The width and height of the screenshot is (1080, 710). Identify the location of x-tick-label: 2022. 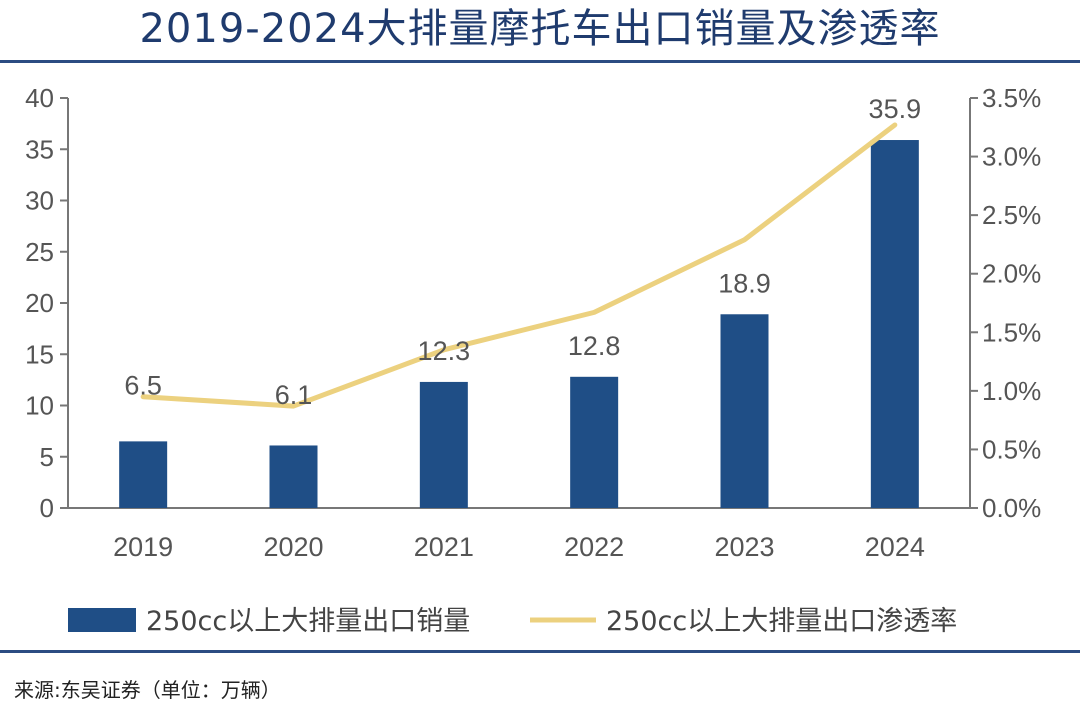
(594, 547).